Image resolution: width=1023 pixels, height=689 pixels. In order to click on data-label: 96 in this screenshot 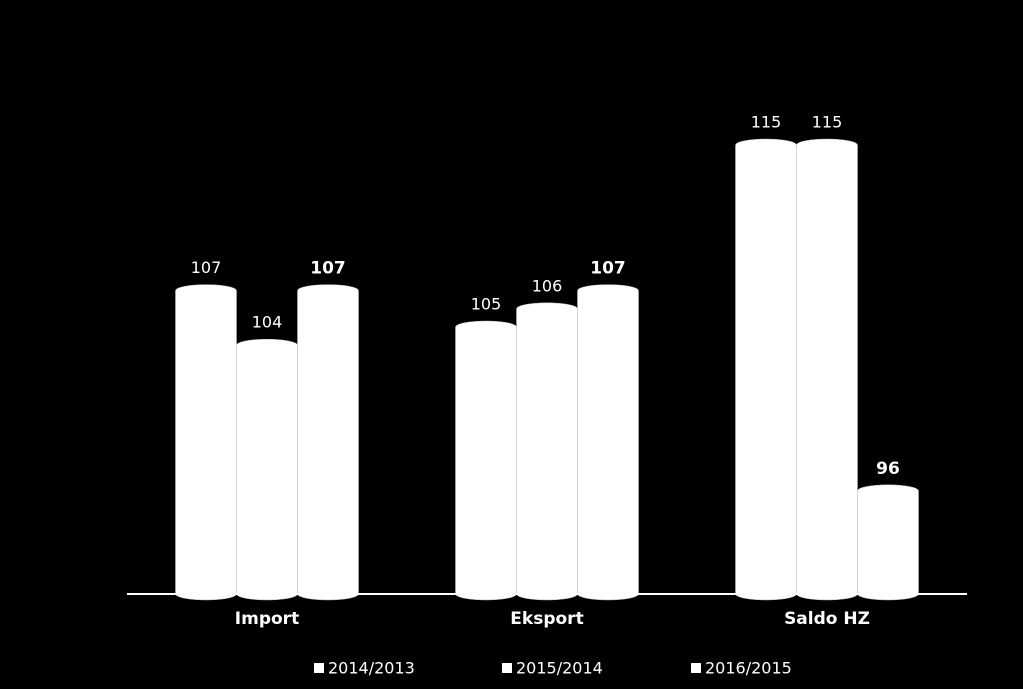, I will do `click(888, 469)`.